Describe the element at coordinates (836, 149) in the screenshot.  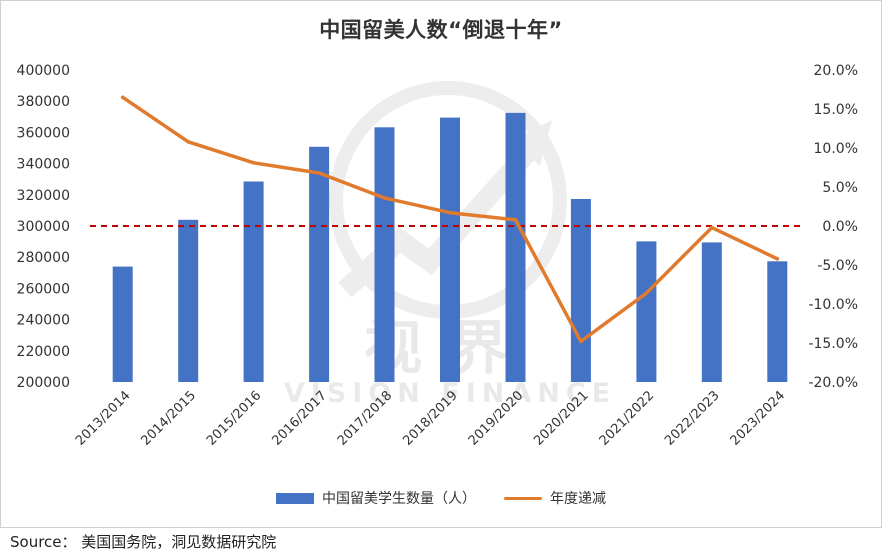
I see `right-tick-label: 10.0%` at that location.